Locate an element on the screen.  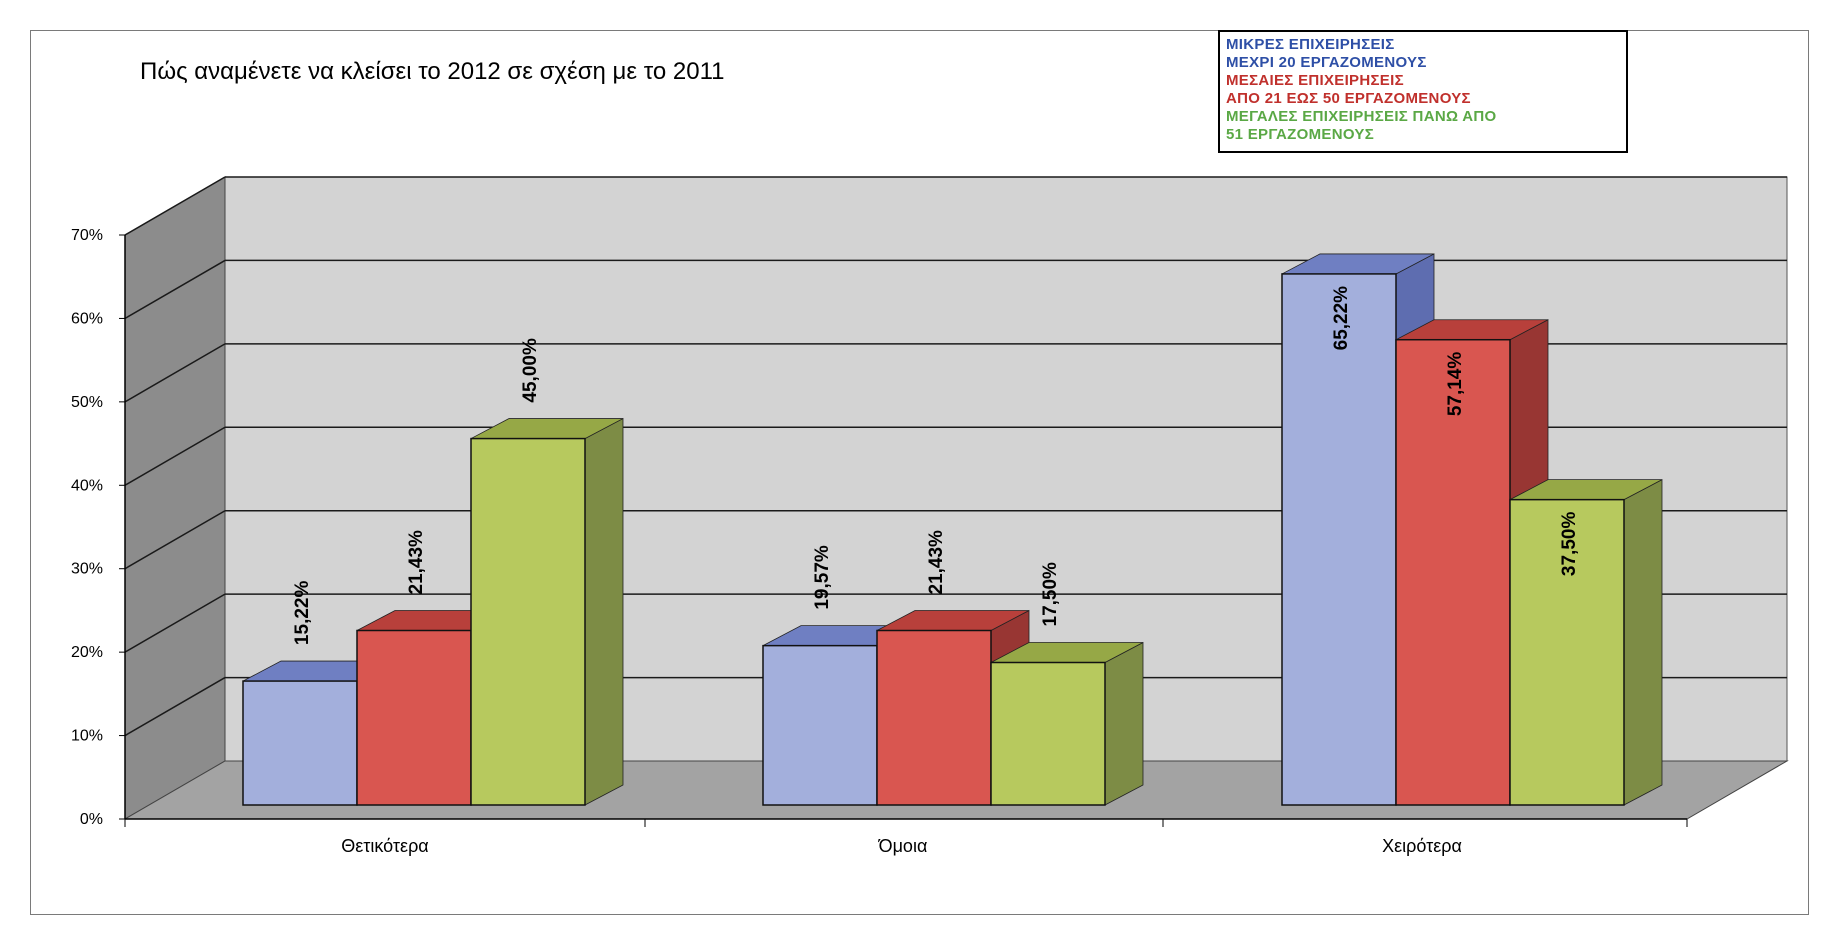
x-tick-label: Χειρότερα is located at coordinates (1422, 846).